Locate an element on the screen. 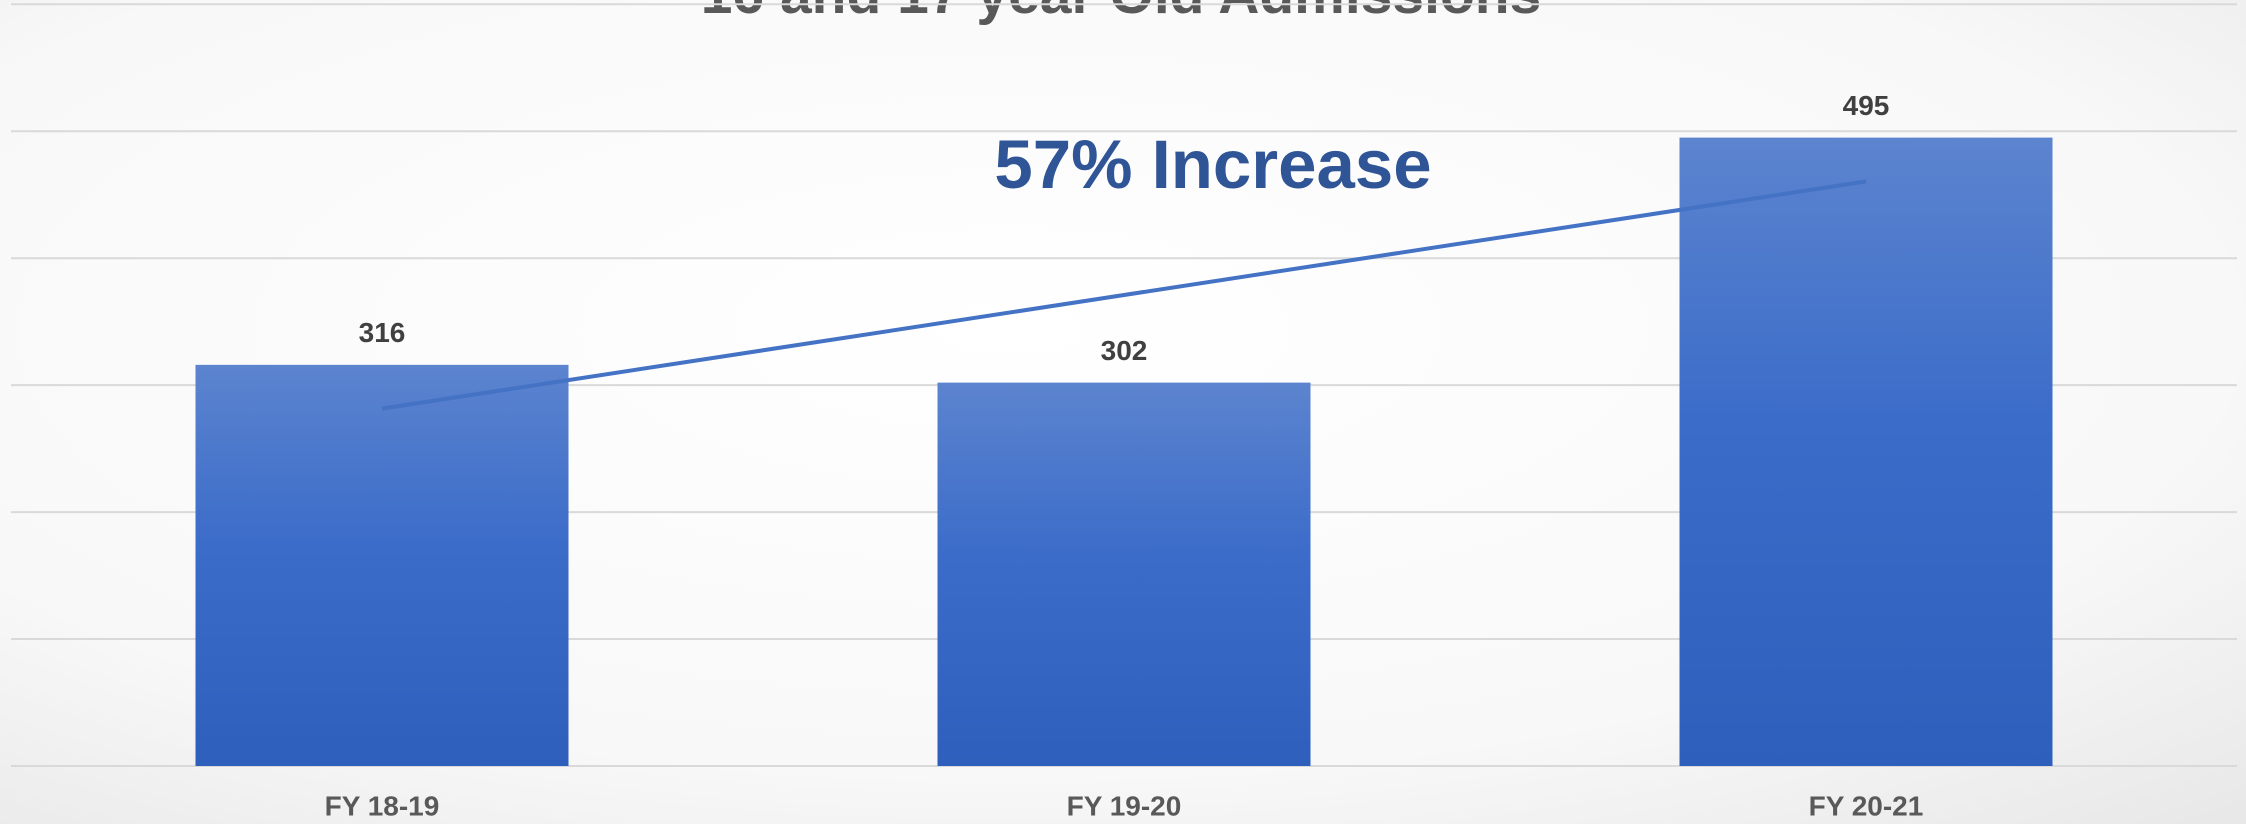 This screenshot has height=824, width=2246. x-tick-label: FY 18-19 is located at coordinates (382, 805).